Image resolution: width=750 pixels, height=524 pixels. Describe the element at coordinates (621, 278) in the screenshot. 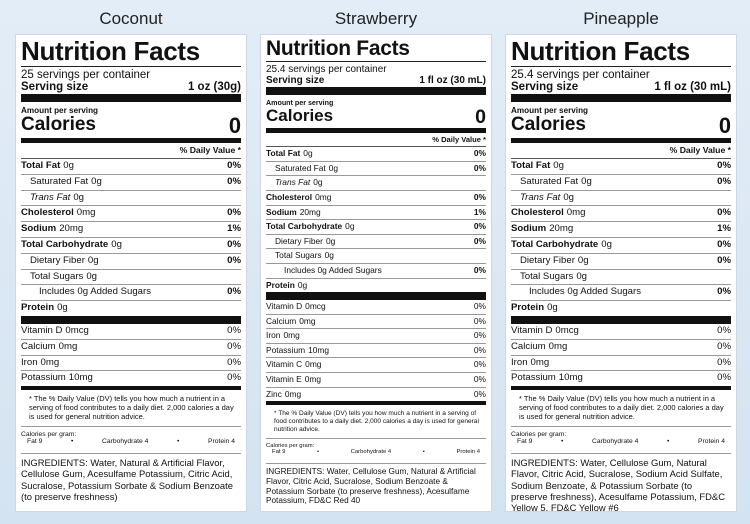

I see `nutrient-row: Total Sugars 0g` at that location.